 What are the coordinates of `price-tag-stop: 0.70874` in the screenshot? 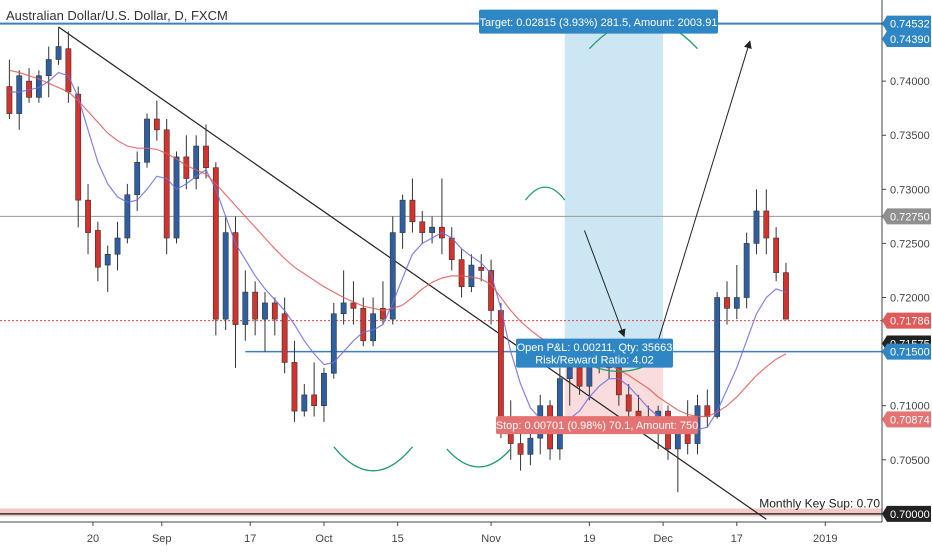 It's located at (906, 419).